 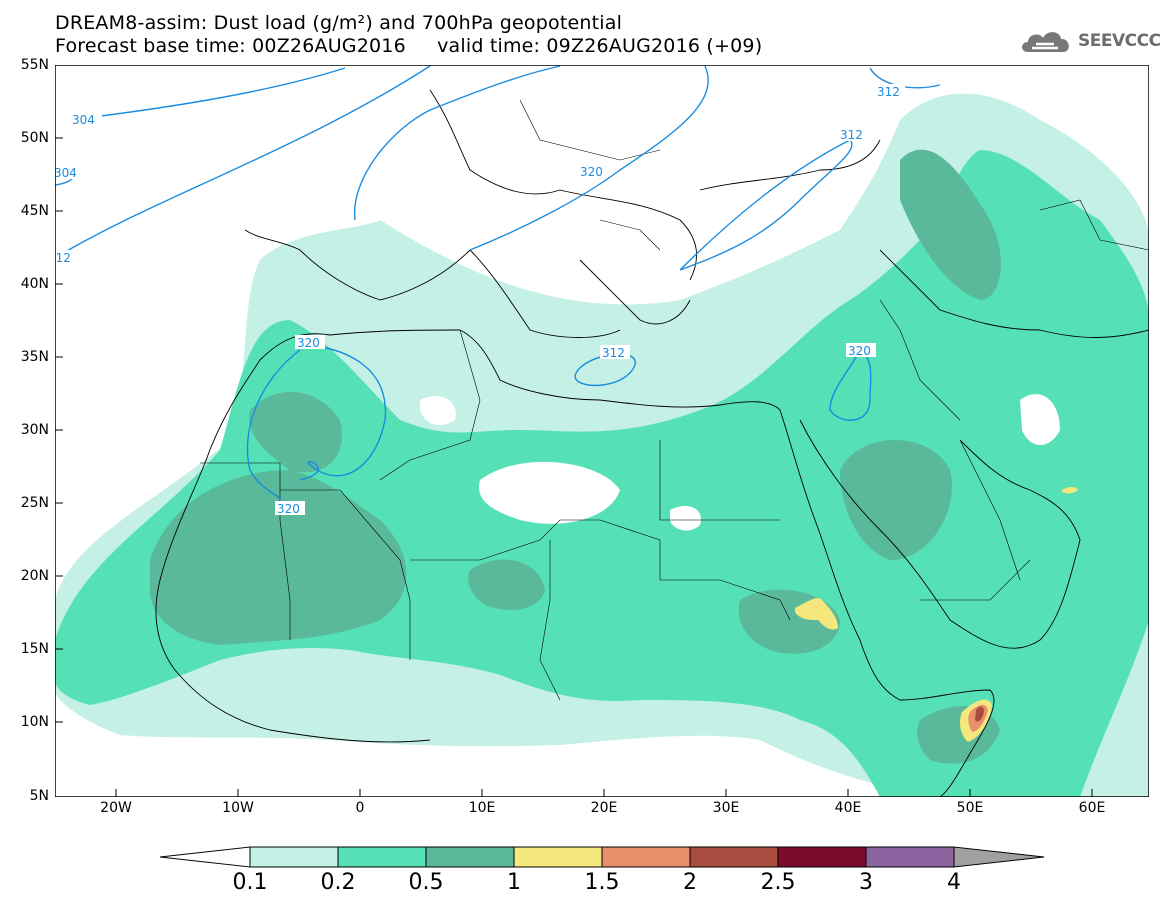 What do you see at coordinates (1119, 41) in the screenshot?
I see `logo-text: SEEVCCC` at bounding box center [1119, 41].